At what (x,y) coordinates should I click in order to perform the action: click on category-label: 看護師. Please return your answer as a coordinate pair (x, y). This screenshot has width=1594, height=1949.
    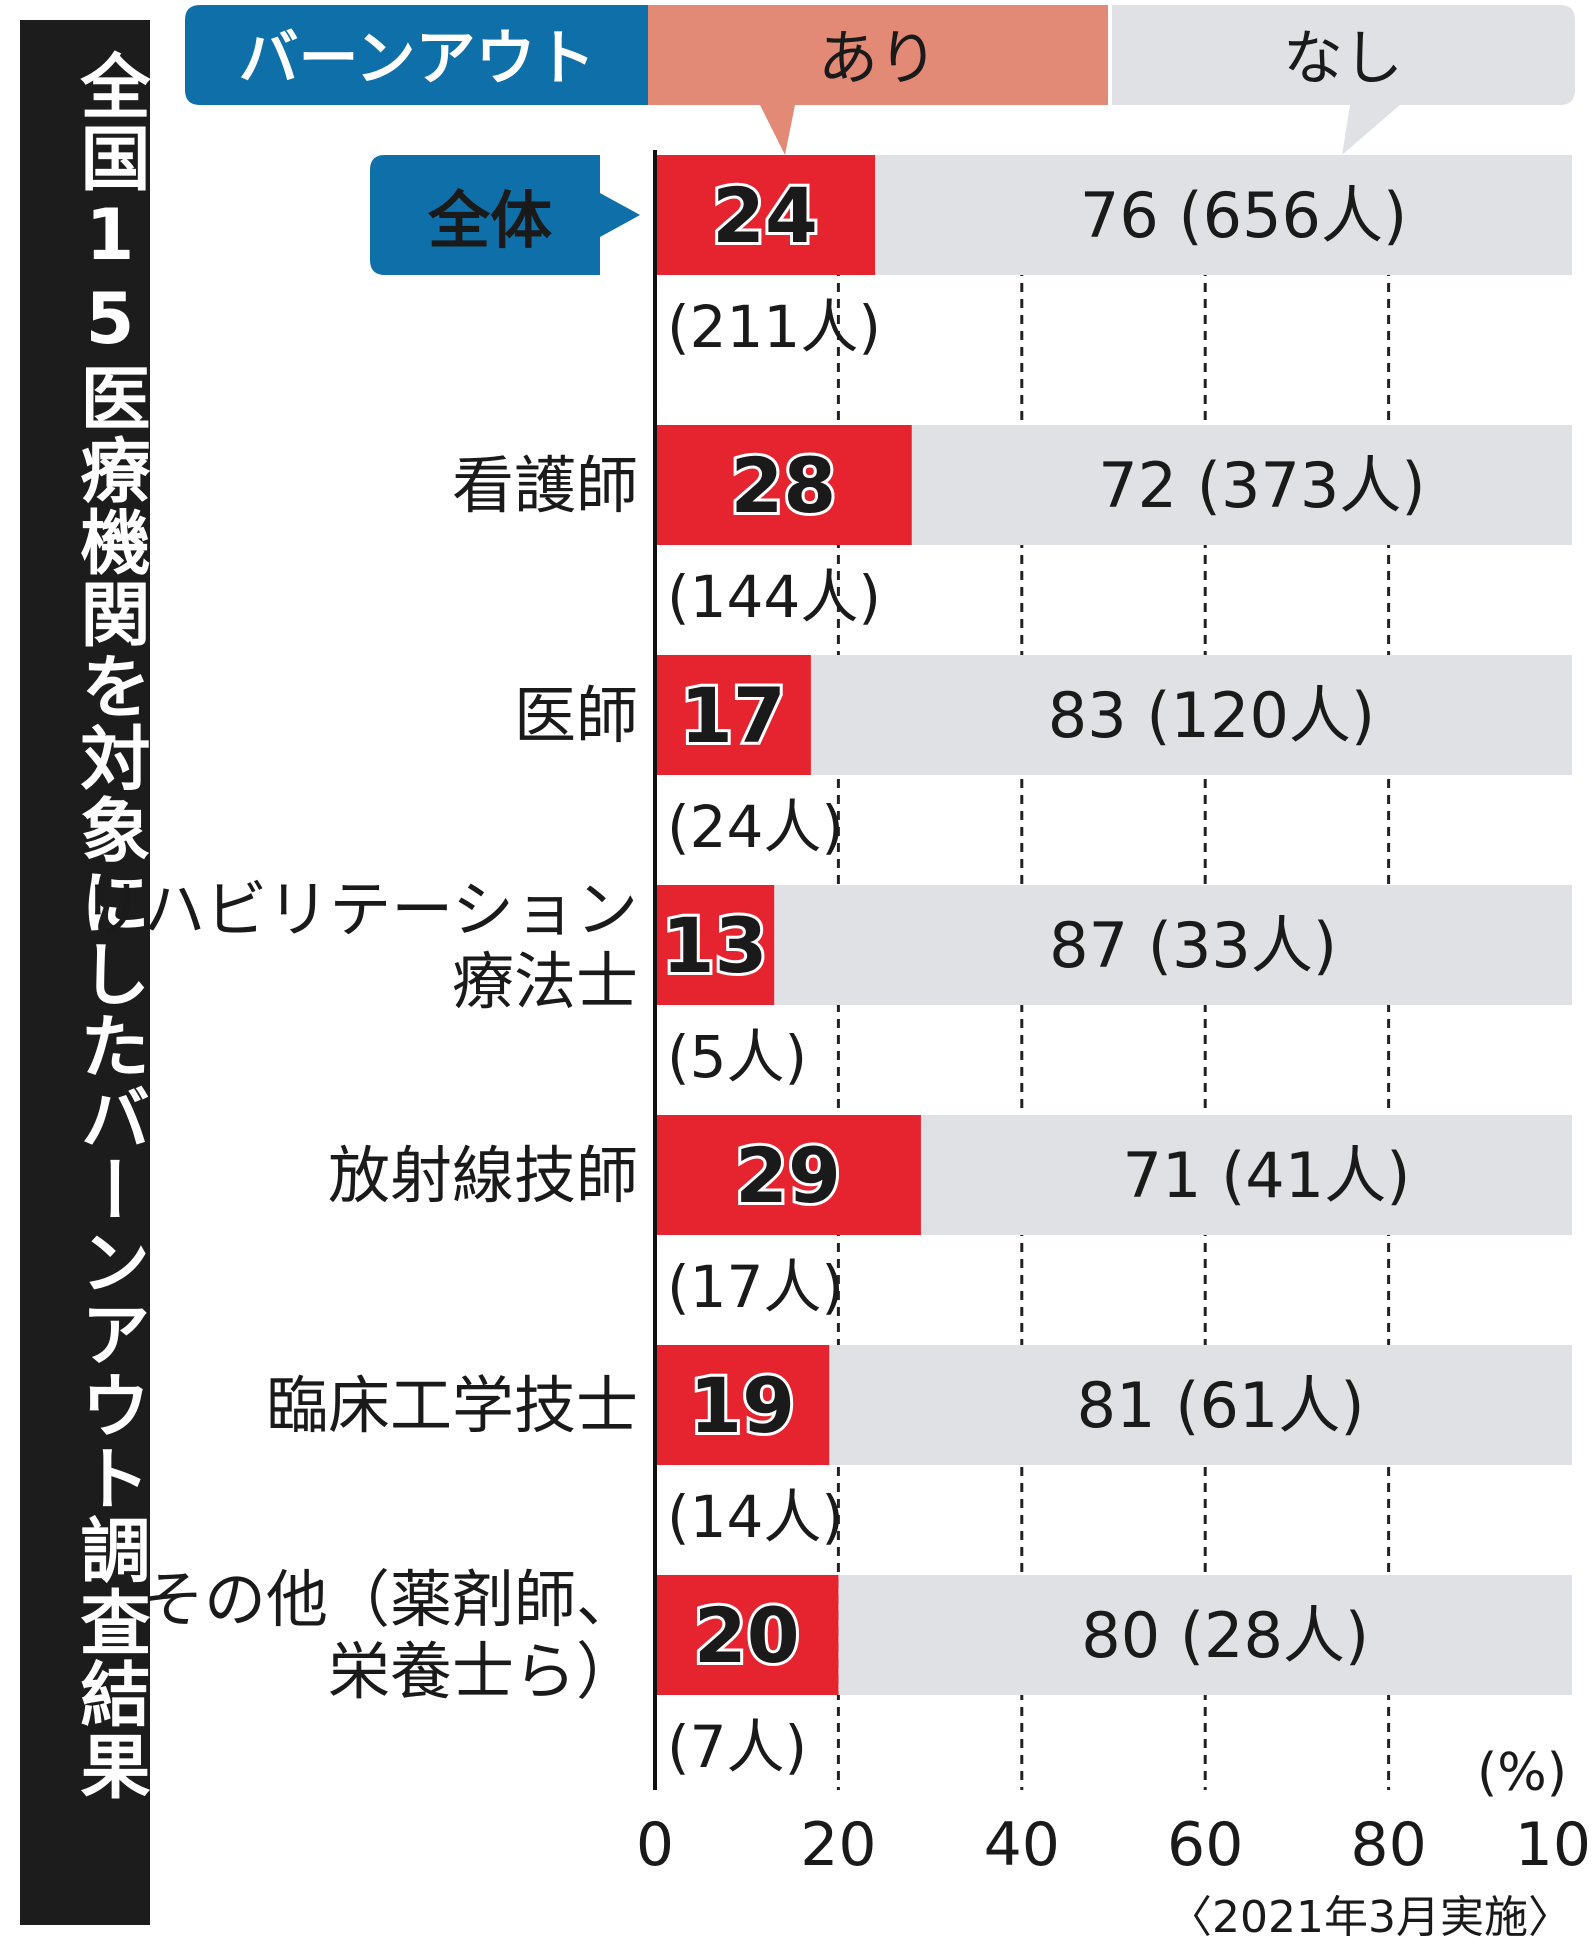
    Looking at the image, I should click on (545, 485).